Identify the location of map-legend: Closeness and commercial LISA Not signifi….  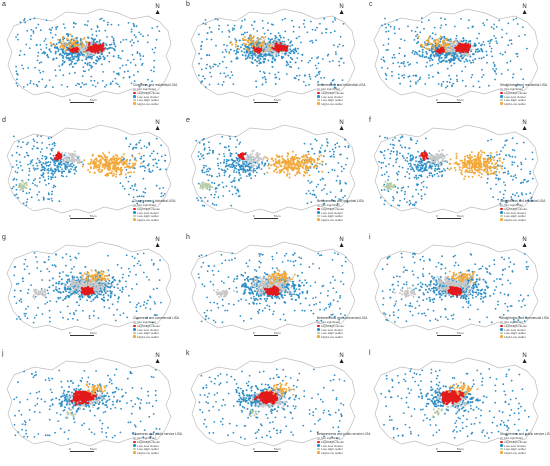
(157, 327).